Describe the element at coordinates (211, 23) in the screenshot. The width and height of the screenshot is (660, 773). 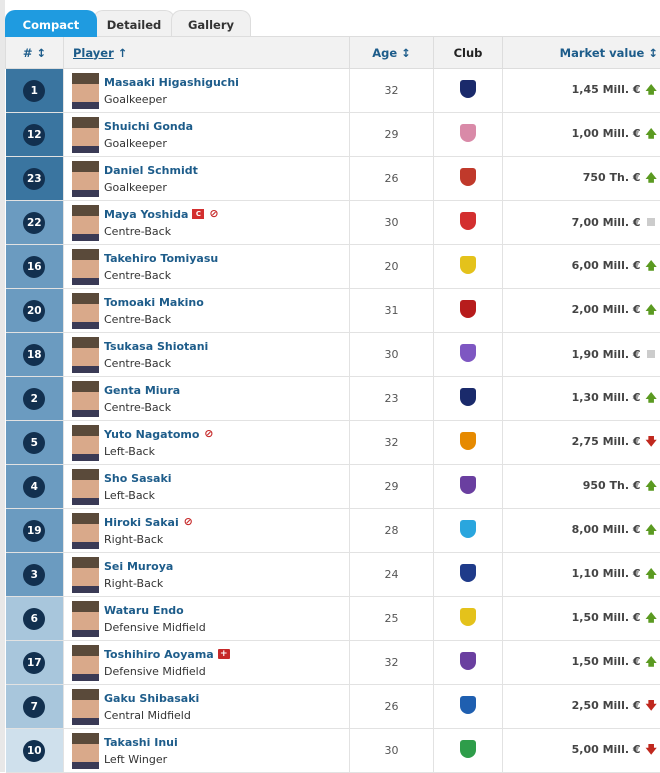
I see `tab-gallery: Gallery` at that location.